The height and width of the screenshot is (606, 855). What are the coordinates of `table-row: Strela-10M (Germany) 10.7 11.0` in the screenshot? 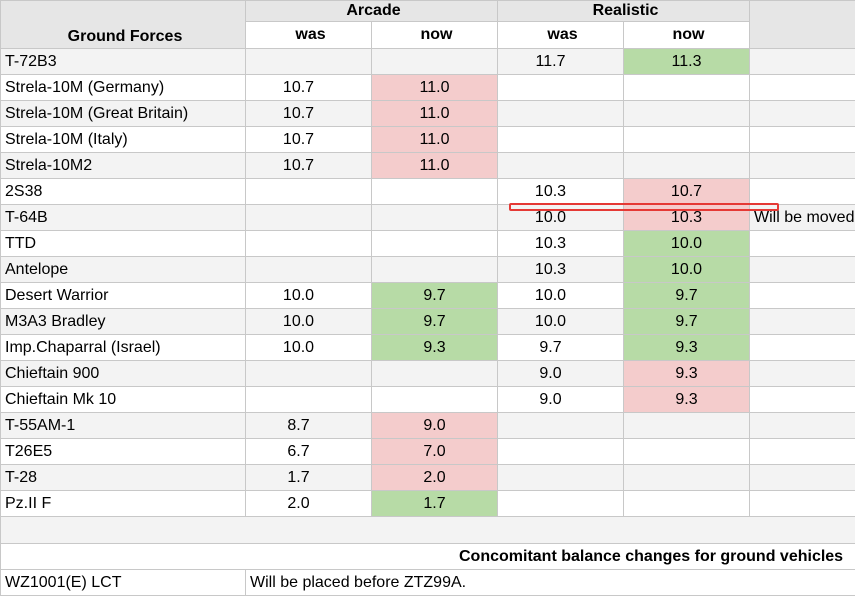 It's located at (427, 87).